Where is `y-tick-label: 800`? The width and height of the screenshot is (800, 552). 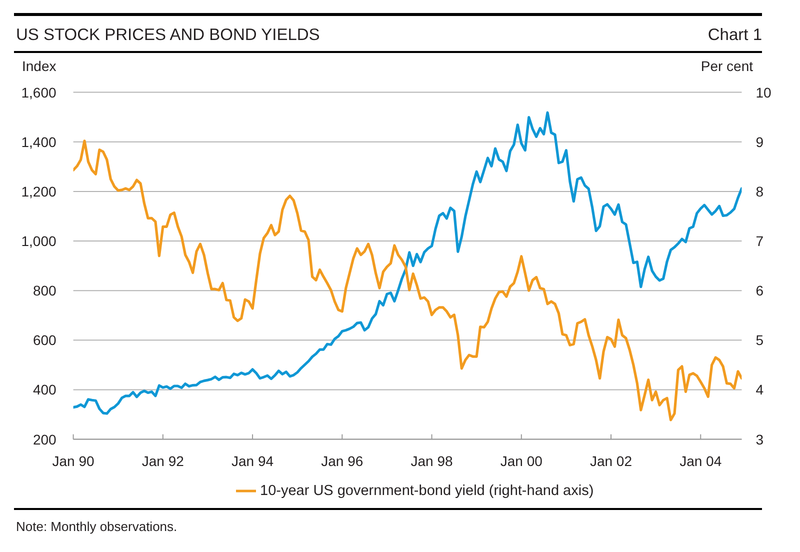
y-tick-label: 800 is located at coordinates (44, 290).